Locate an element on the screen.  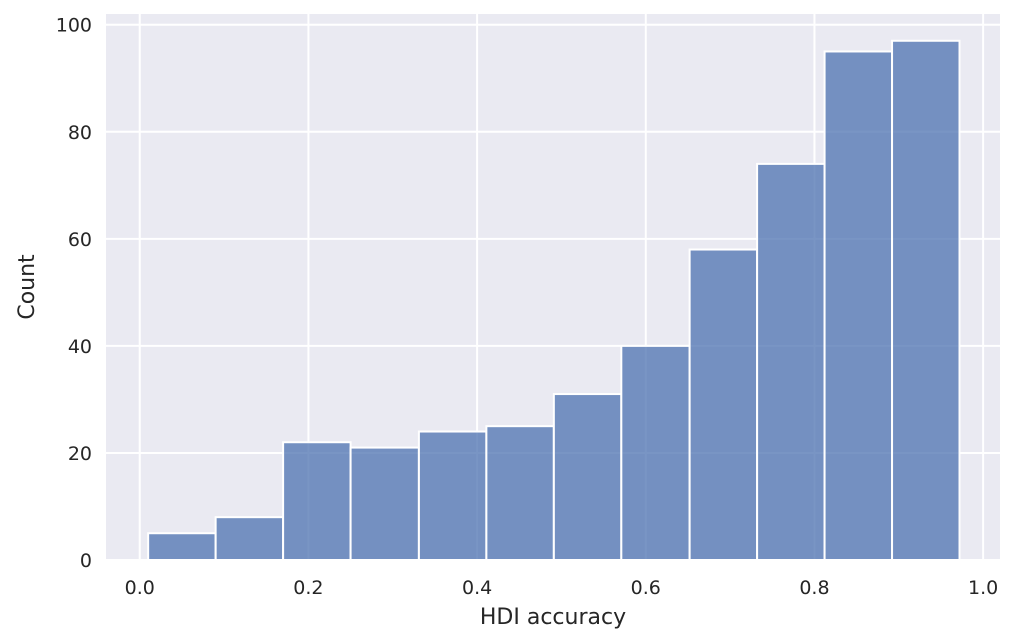
y-tick-label: 80 is located at coordinates (80, 133).